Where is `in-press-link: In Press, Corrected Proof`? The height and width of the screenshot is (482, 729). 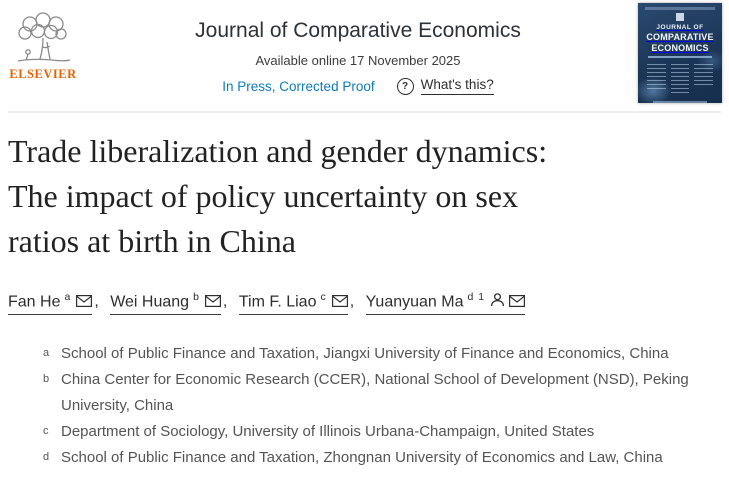 in-press-link: In Press, Corrected Proof is located at coordinates (298, 86).